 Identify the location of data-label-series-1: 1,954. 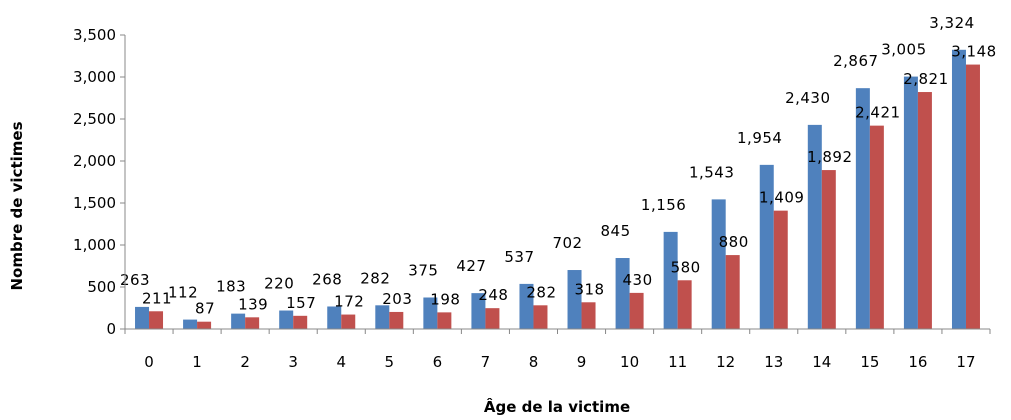
(759, 138).